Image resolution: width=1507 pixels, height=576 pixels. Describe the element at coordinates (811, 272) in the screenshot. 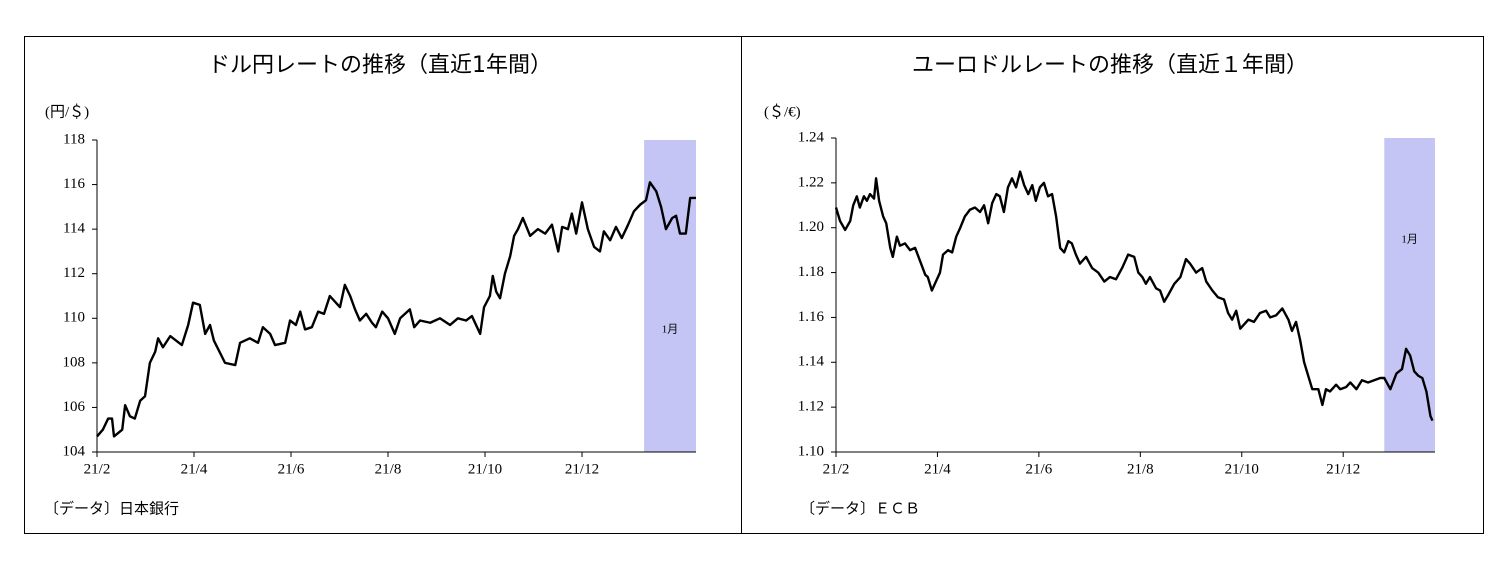

I see `y-tick-label: 1.18` at that location.